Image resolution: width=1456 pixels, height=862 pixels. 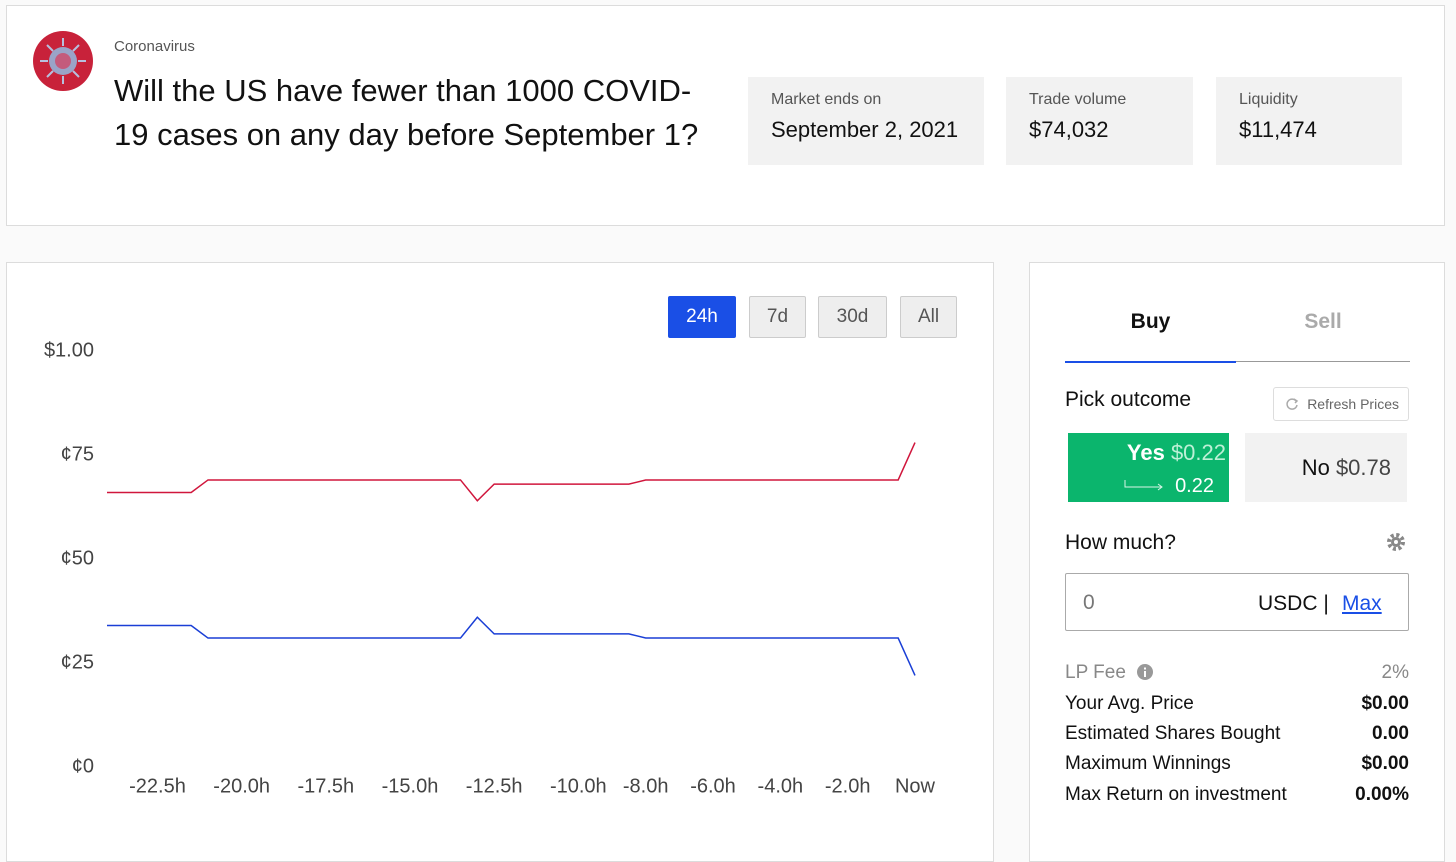 I want to click on tab-underline, so click(x=1150, y=362).